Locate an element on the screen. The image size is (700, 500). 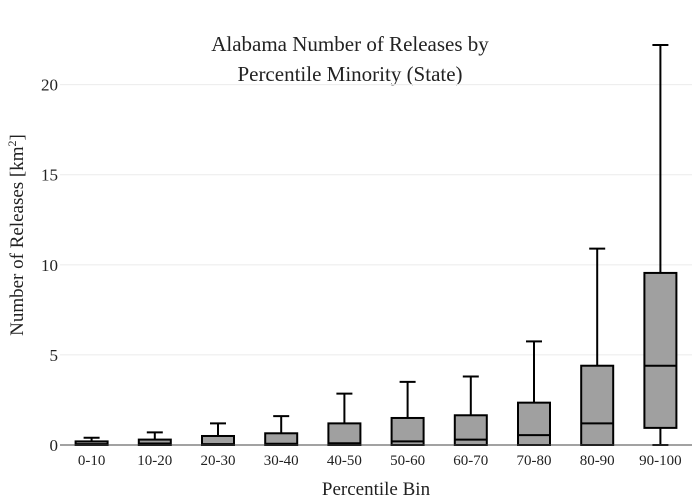
y-axis-title-close: ] is located at coordinates (17, 137).